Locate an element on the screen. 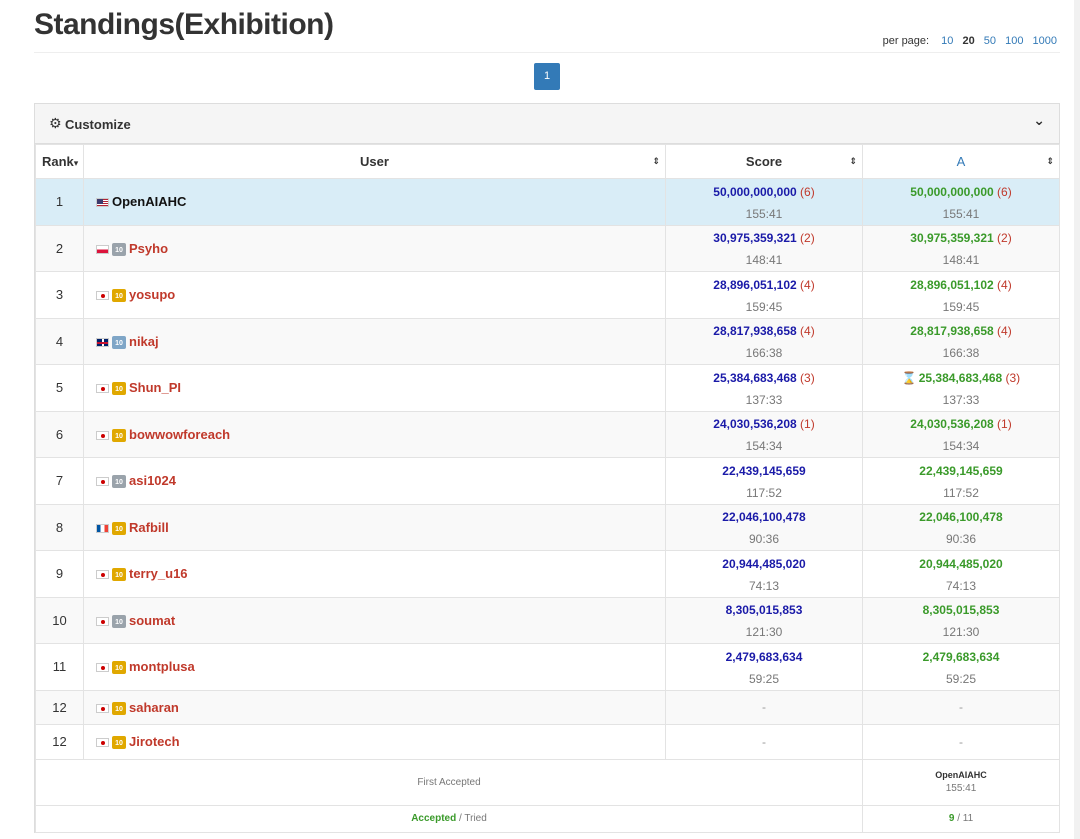 This screenshot has width=1080, height=839. table-row: 12 10 saharan - - is located at coordinates (547, 707).